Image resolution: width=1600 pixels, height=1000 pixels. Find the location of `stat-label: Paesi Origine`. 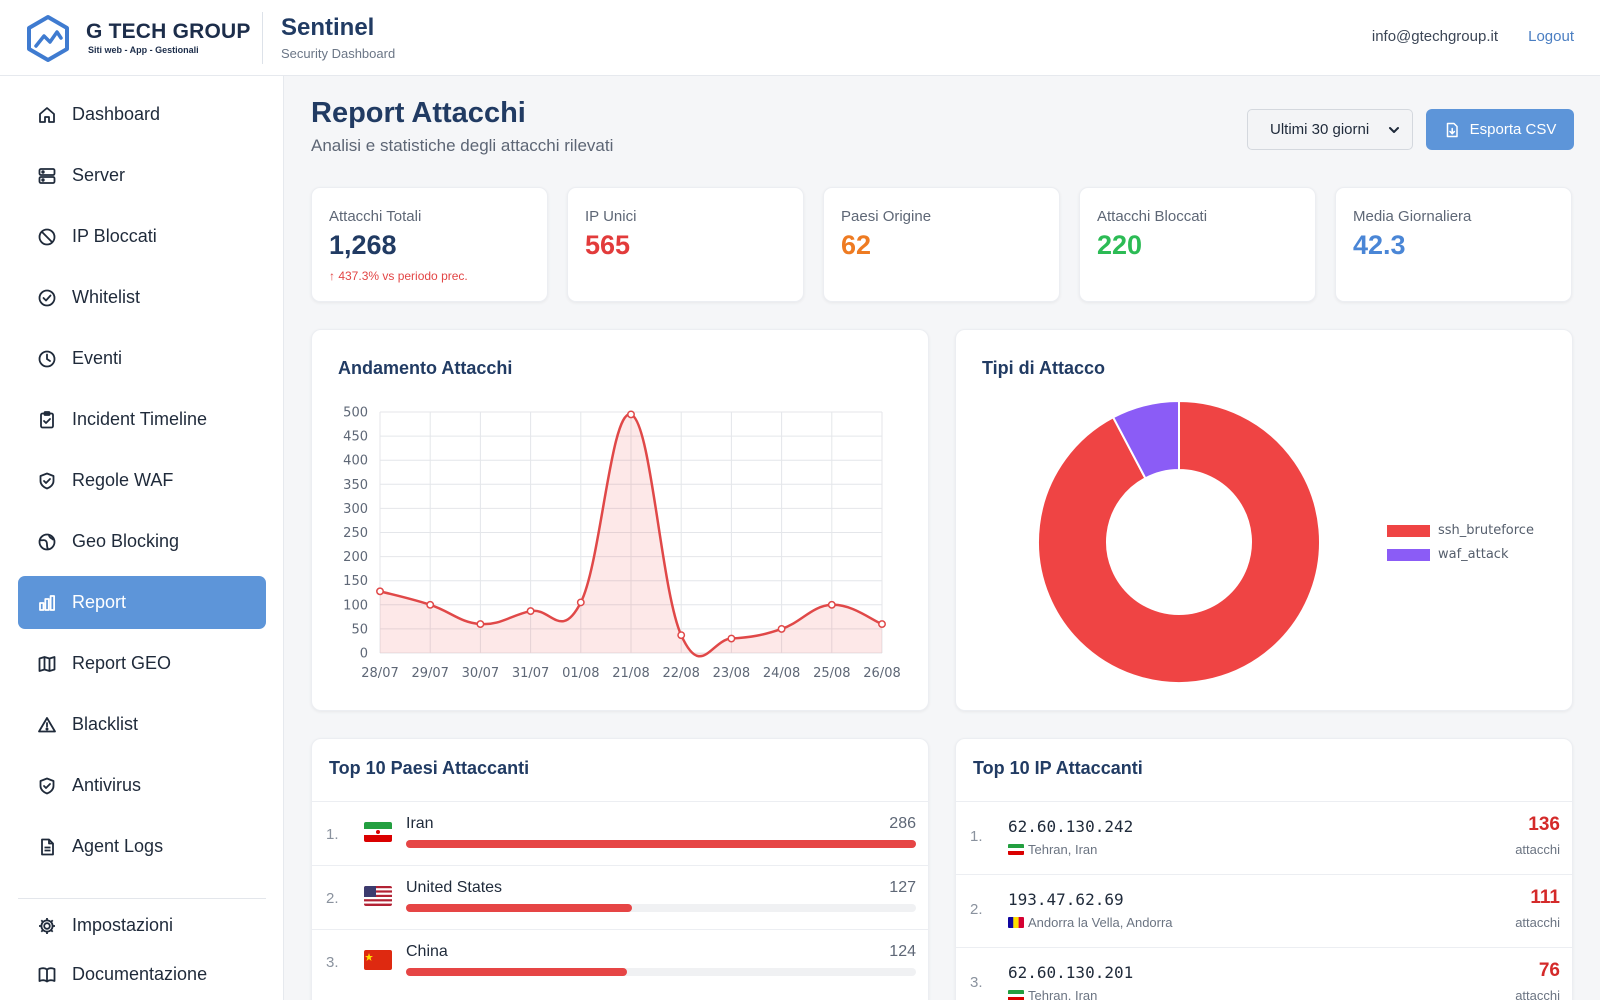

stat-label: Paesi Origine is located at coordinates (886, 216).